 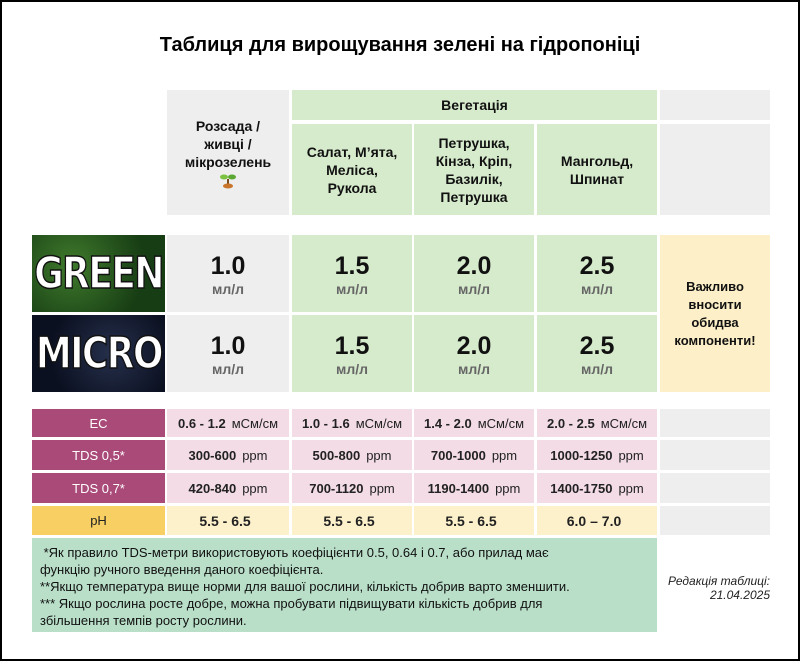 What do you see at coordinates (581, 488) in the screenshot?
I see `parameter-range: 1400-1750` at bounding box center [581, 488].